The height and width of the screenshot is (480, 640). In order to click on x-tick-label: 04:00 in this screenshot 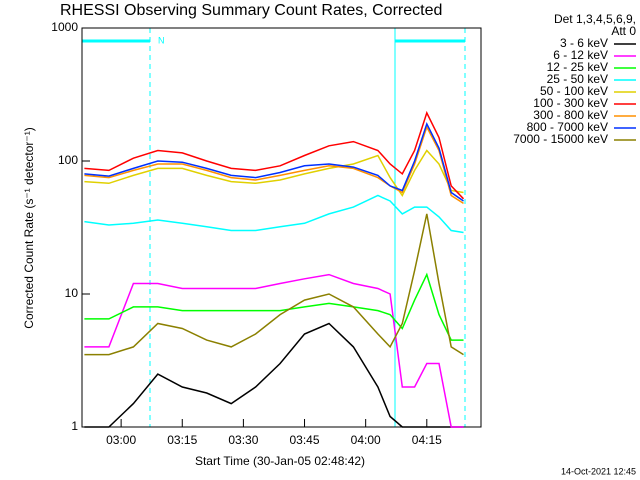, I will do `click(366, 440)`.